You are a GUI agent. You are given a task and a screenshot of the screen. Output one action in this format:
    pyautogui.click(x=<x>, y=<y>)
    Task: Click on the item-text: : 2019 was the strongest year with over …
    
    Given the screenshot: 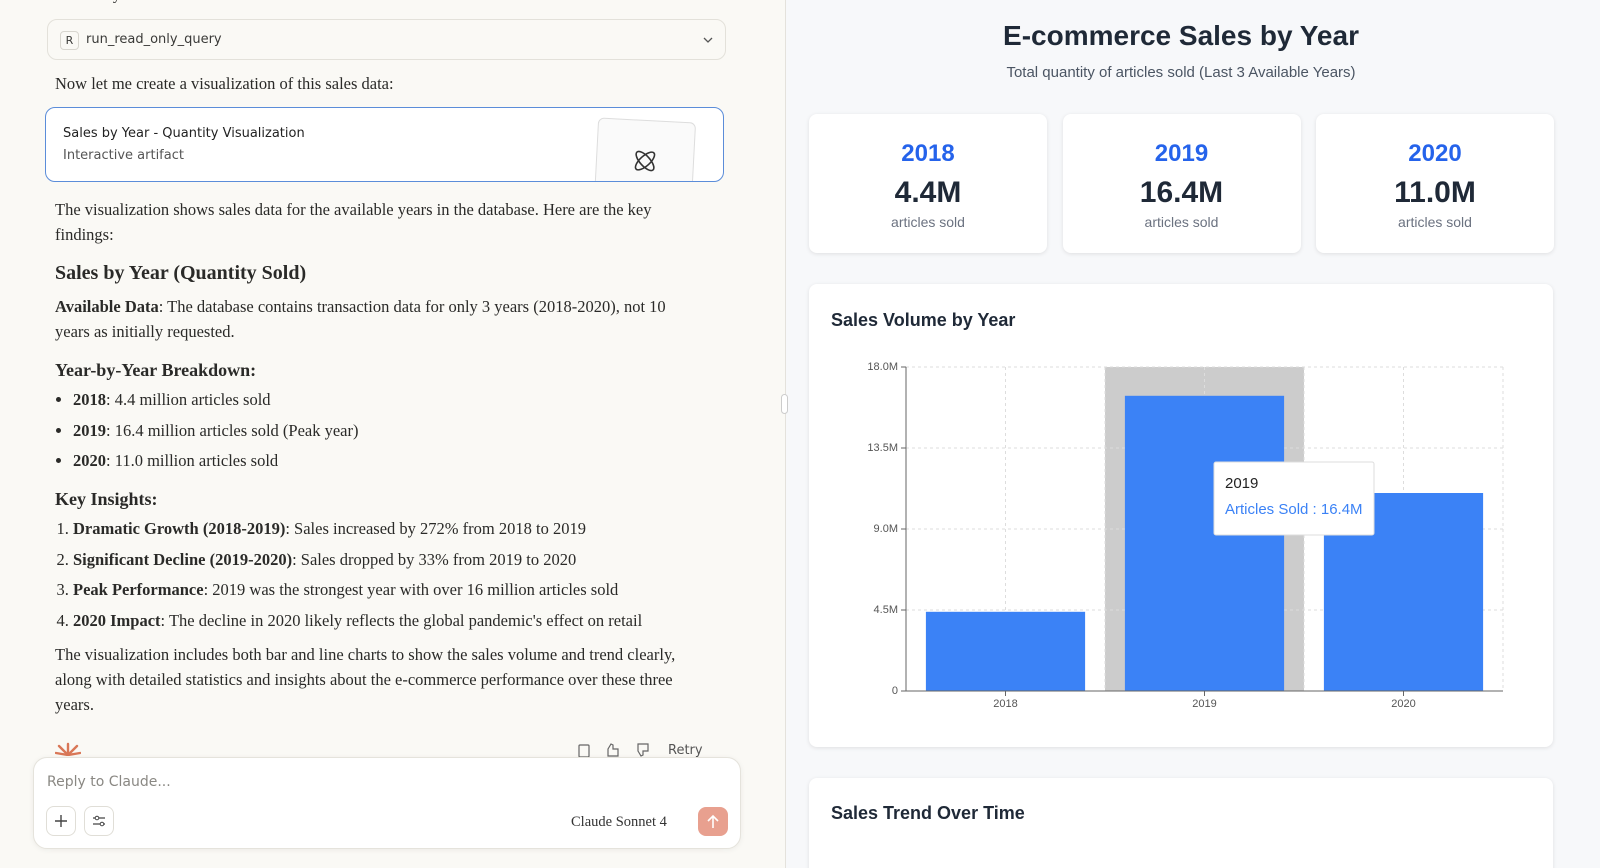 What is the action you would take?
    pyautogui.click(x=411, y=589)
    